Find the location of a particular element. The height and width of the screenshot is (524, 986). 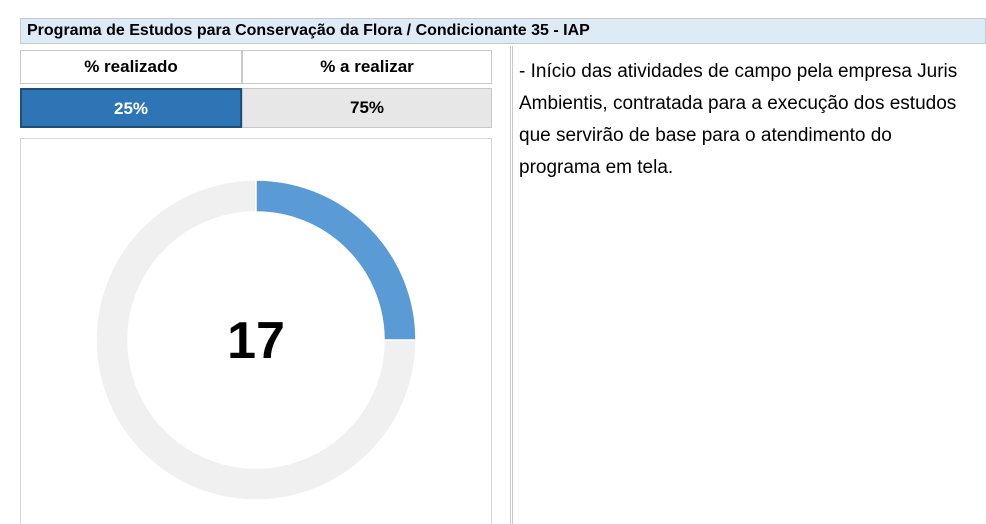

header-cell: % a realizar is located at coordinates (367, 67).